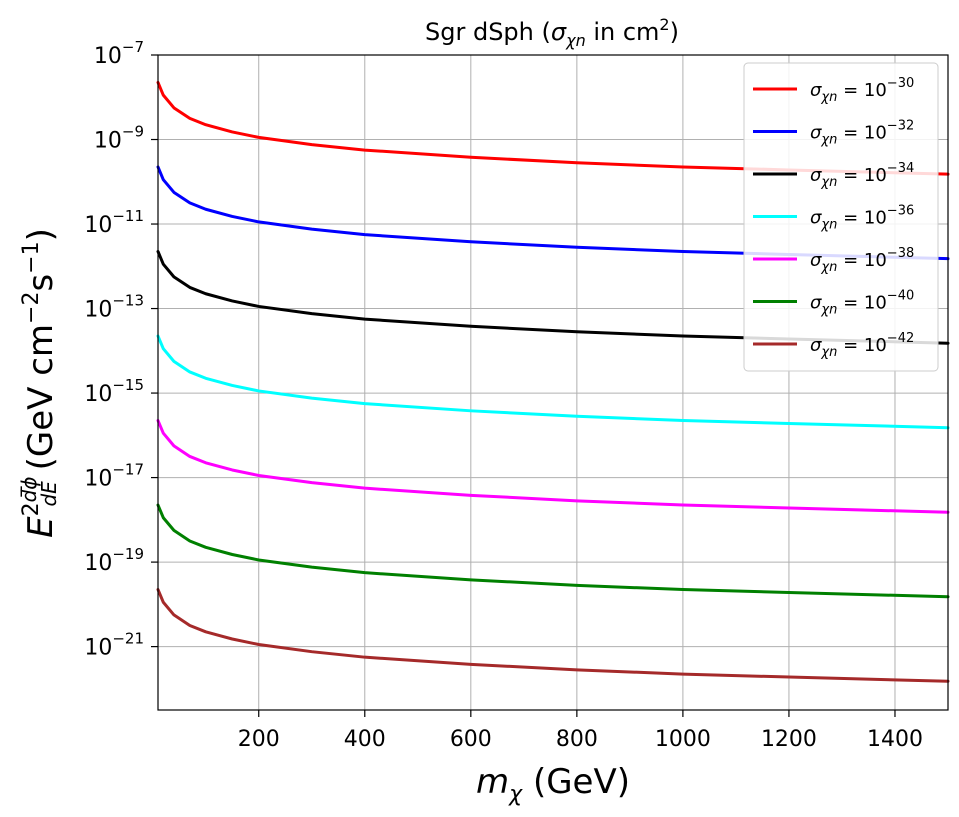 This screenshot has width=959, height=817. Describe the element at coordinates (114, 476) in the screenshot. I see `y-tick-label: 10⁻¹⁷` at that location.